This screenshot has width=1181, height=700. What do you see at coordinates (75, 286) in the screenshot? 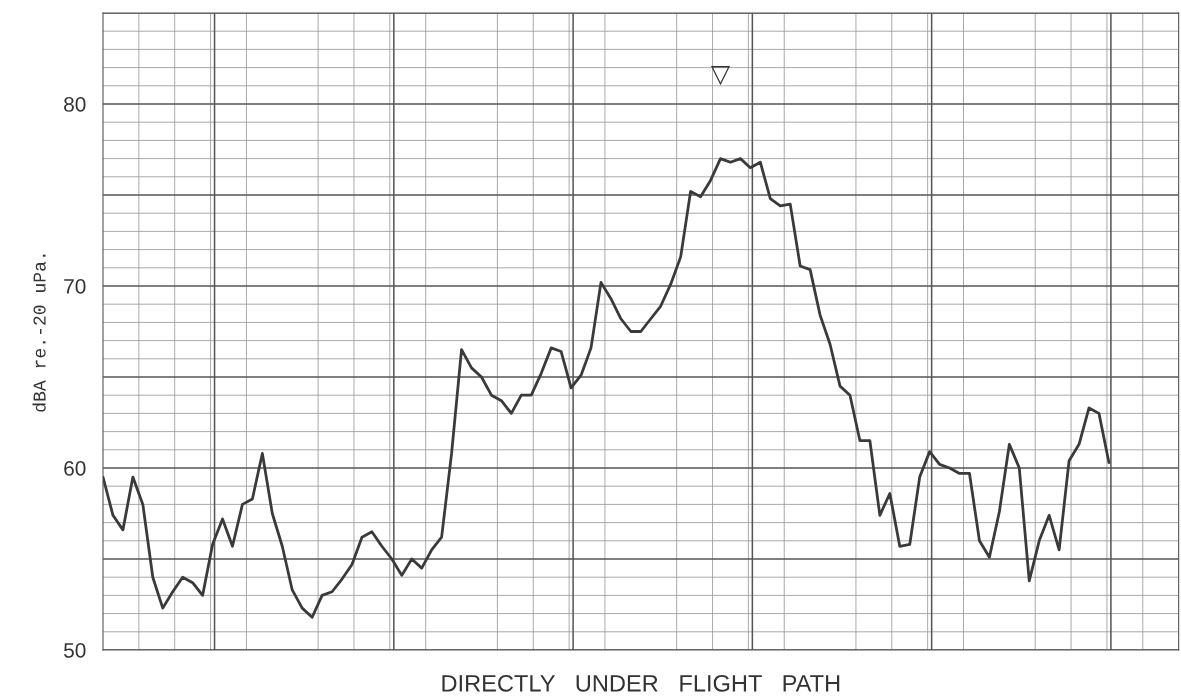
I see `y-tick-label: 70` at bounding box center [75, 286].